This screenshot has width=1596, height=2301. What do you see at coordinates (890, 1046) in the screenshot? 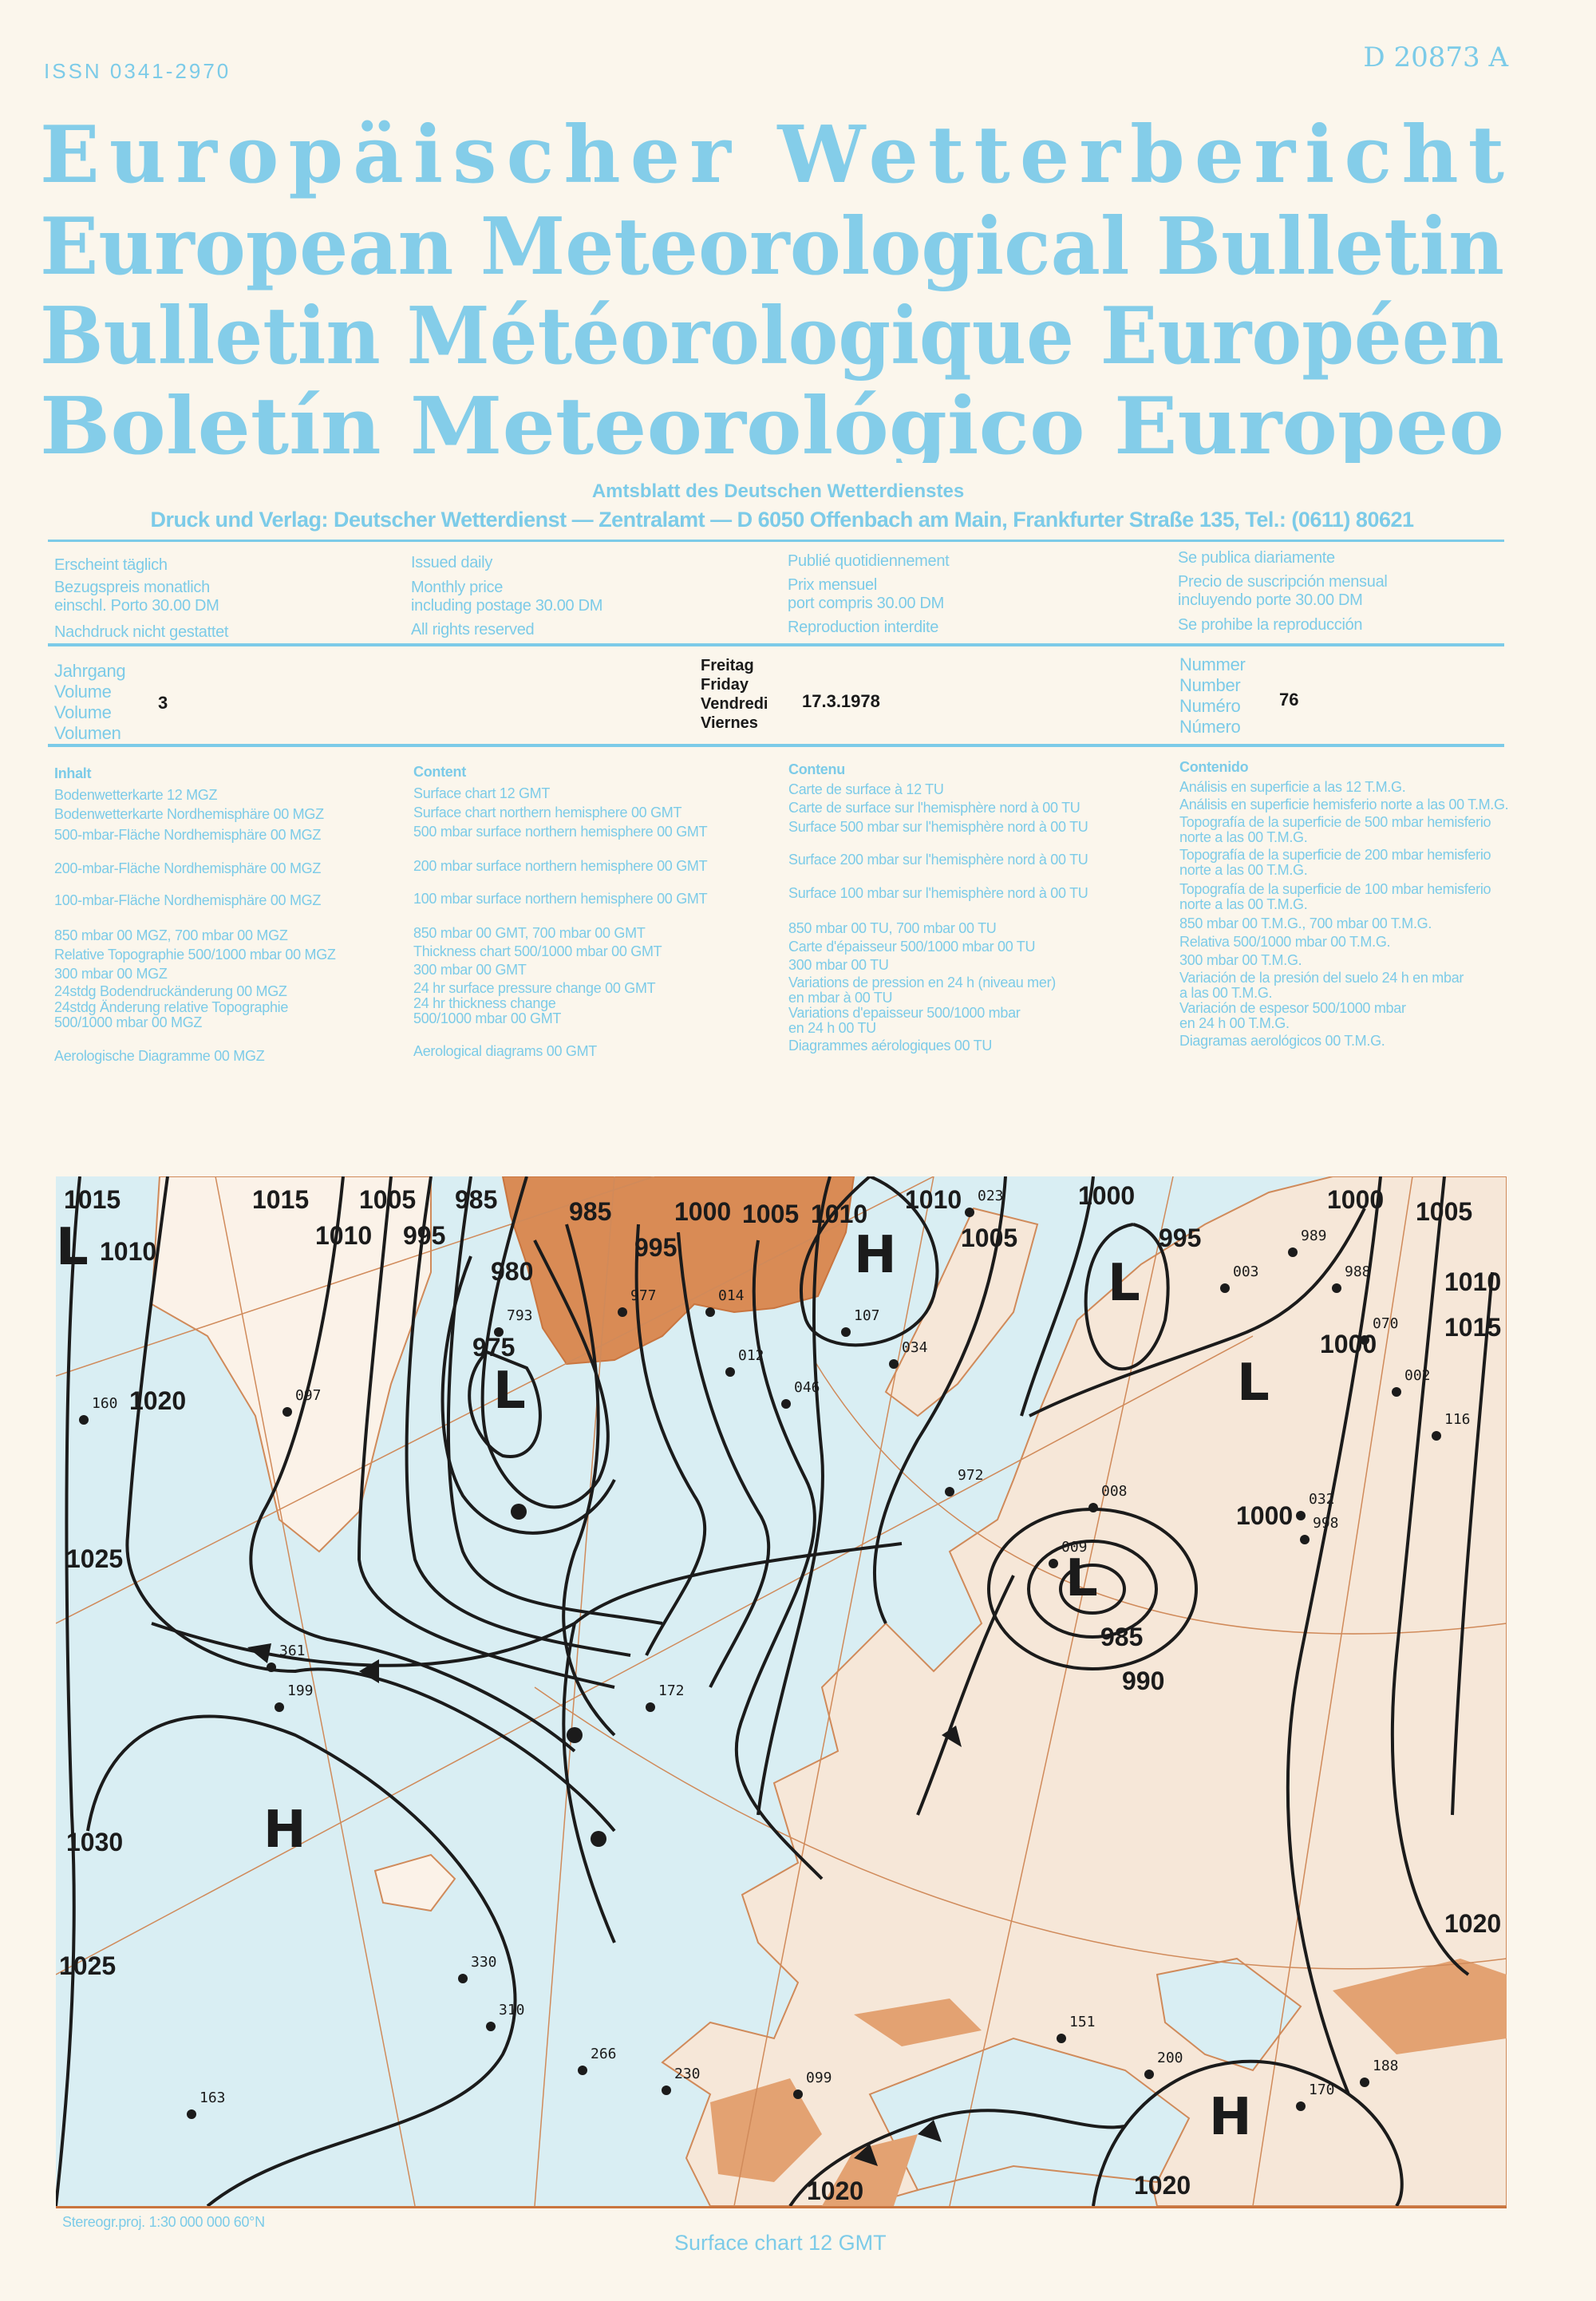
I see `contents-item: Diagrammes aérologiques 00 TU` at bounding box center [890, 1046].